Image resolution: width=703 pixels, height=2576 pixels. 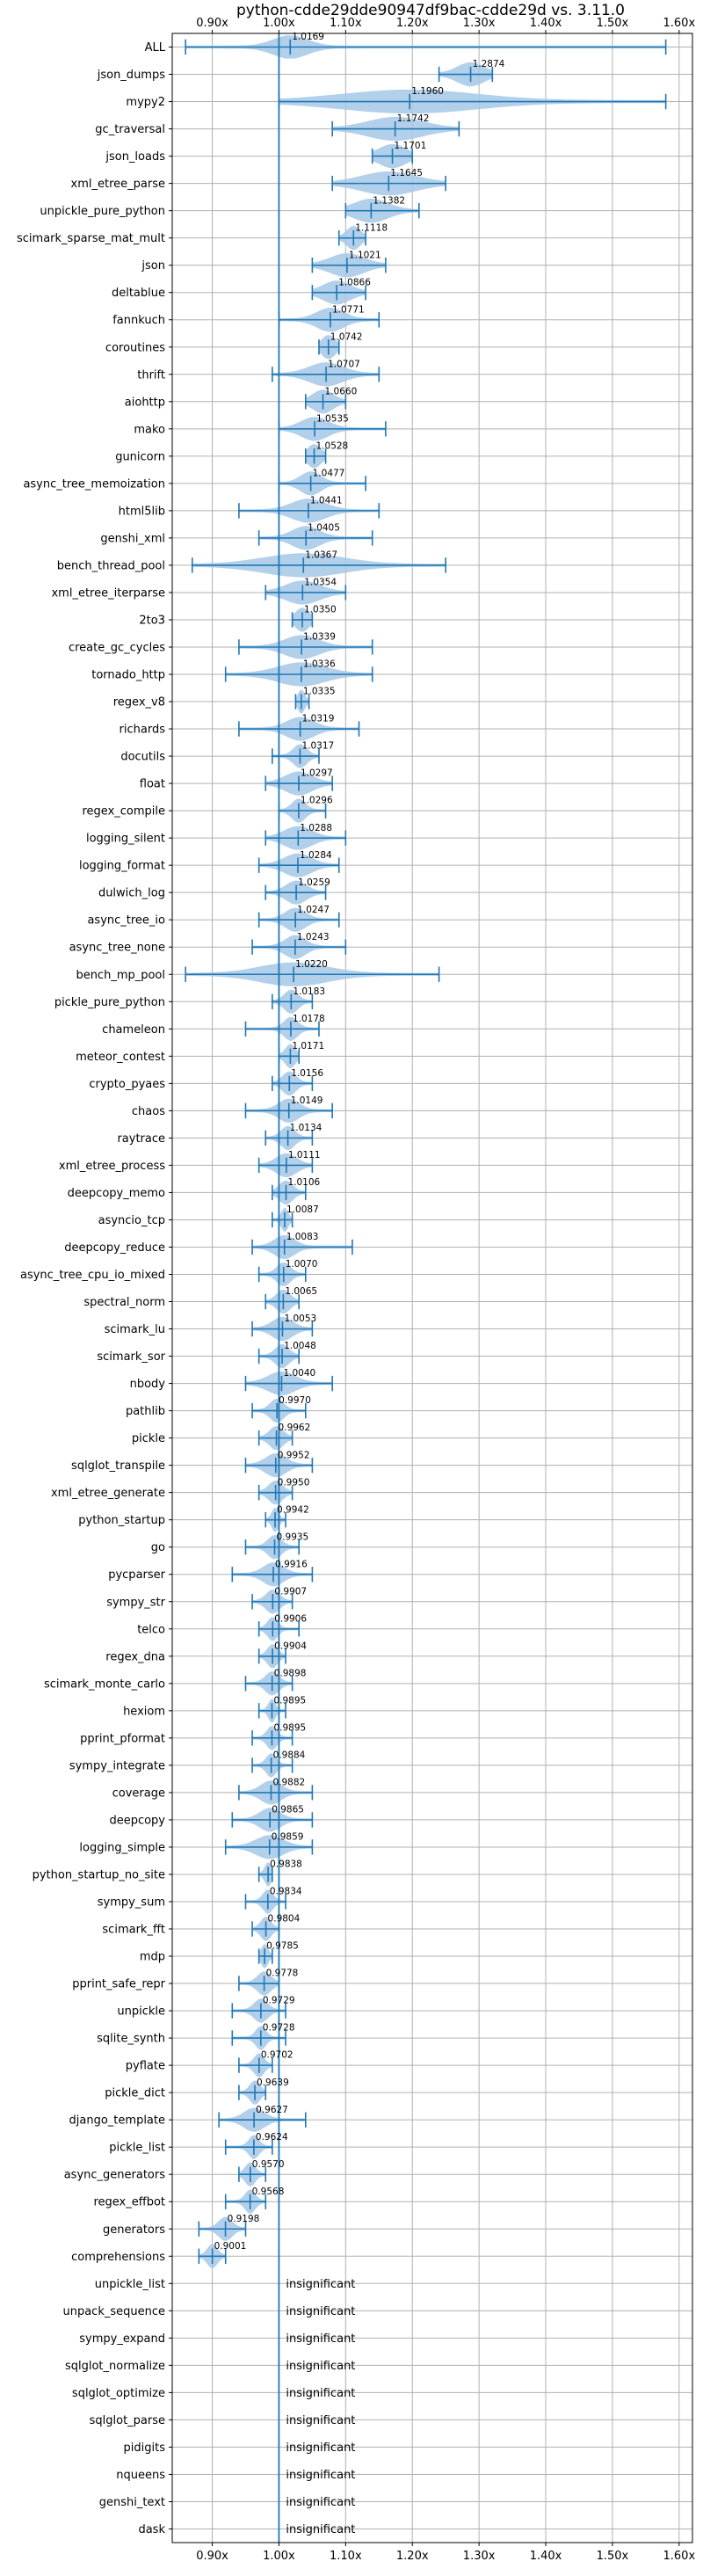 I want to click on benchmark-label: sympy_sum, so click(x=131, y=1902).